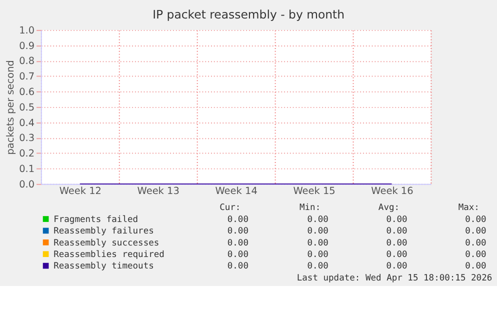 The image size is (497, 328). What do you see at coordinates (107, 243) in the screenshot?
I see `legend-label: Reassembly successes` at bounding box center [107, 243].